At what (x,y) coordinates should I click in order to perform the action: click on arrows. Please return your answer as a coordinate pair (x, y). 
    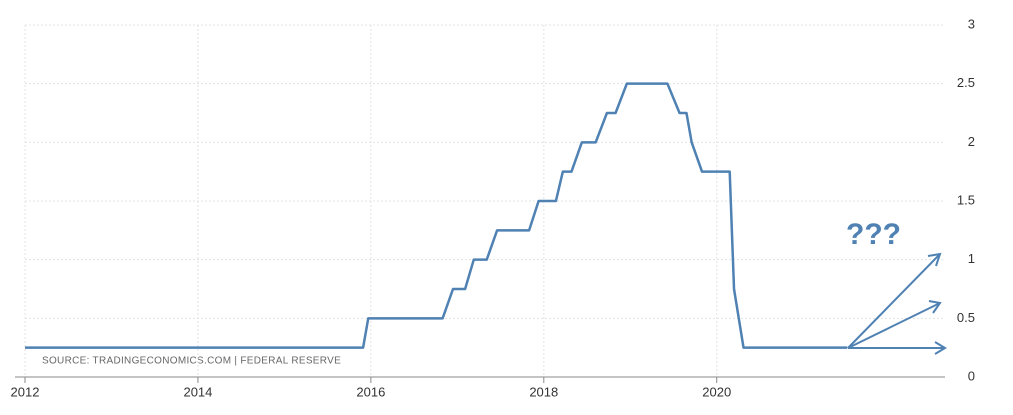
    Looking at the image, I should click on (897, 303).